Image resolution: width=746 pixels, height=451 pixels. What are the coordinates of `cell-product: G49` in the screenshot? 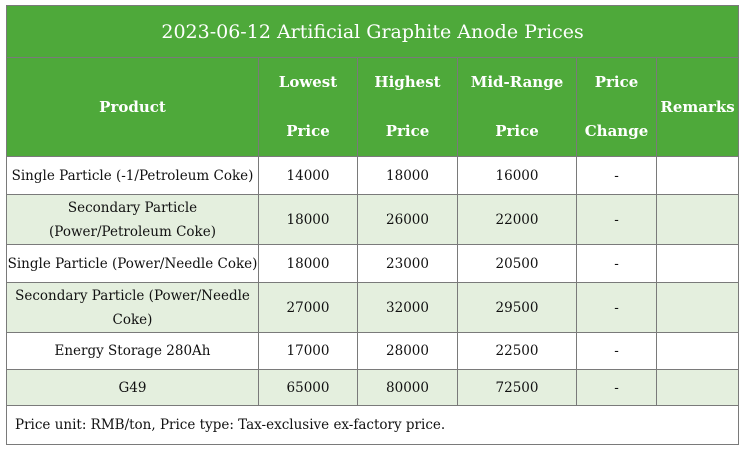 It's located at (132, 387).